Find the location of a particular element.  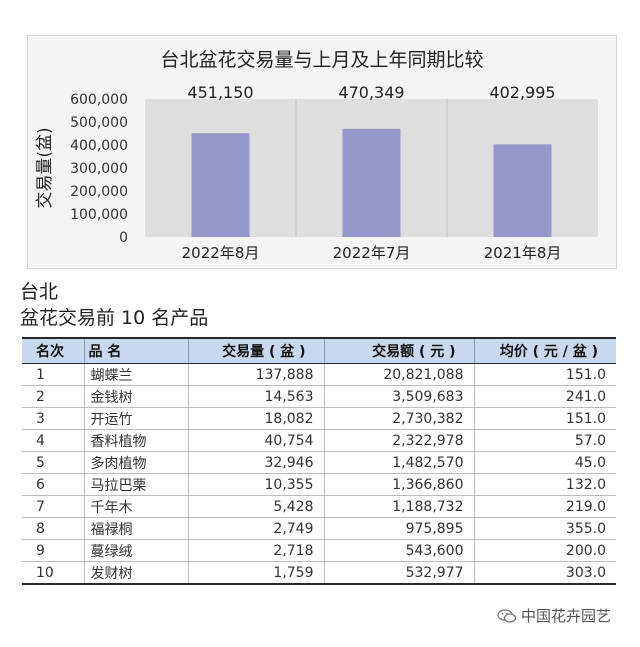

cell-amount: 1,482,570 is located at coordinates (398, 462).